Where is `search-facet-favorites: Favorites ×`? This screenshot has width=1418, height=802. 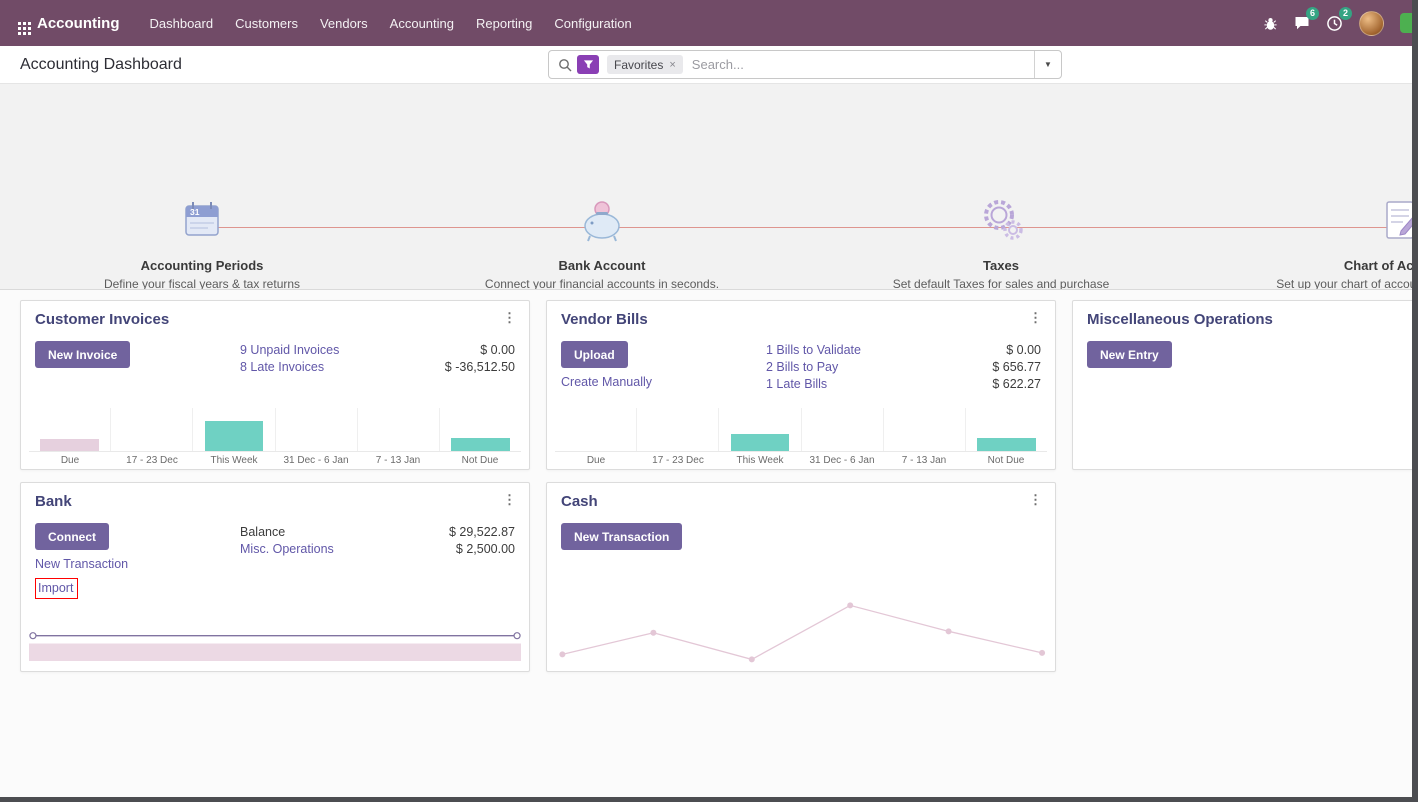 search-facet-favorites: Favorites × is located at coordinates (645, 64).